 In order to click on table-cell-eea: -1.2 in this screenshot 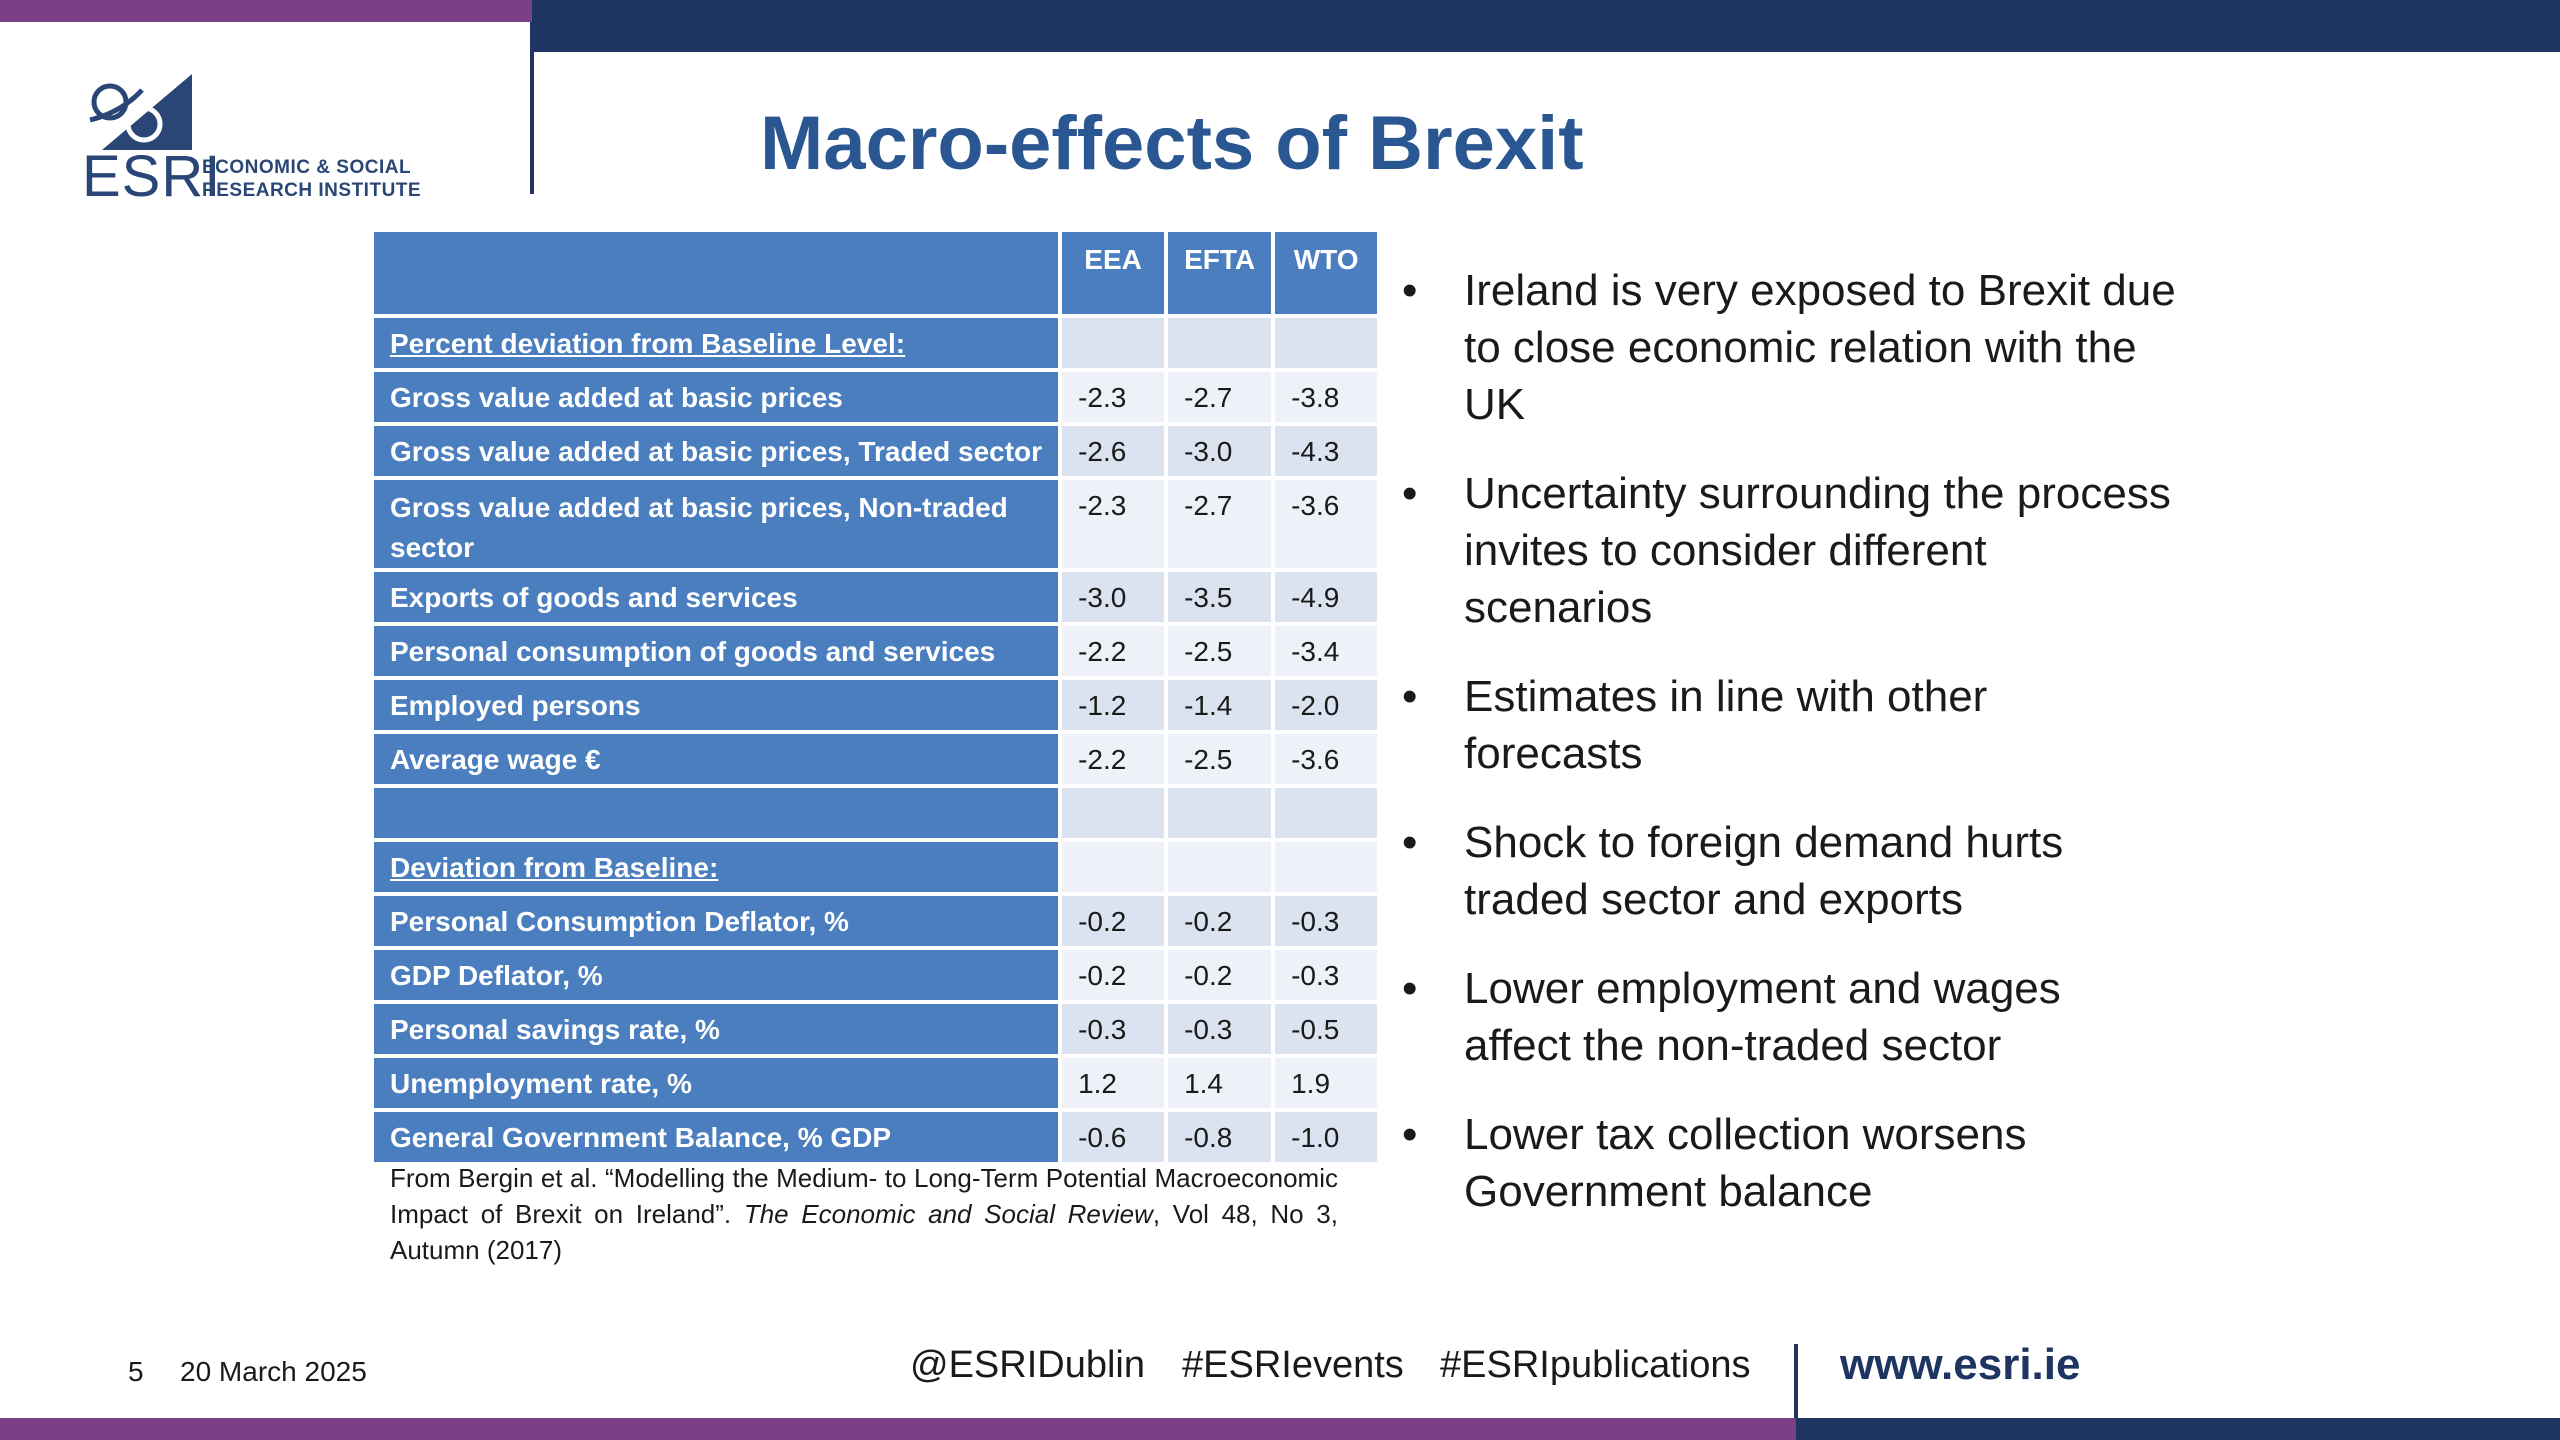, I will do `click(1113, 705)`.